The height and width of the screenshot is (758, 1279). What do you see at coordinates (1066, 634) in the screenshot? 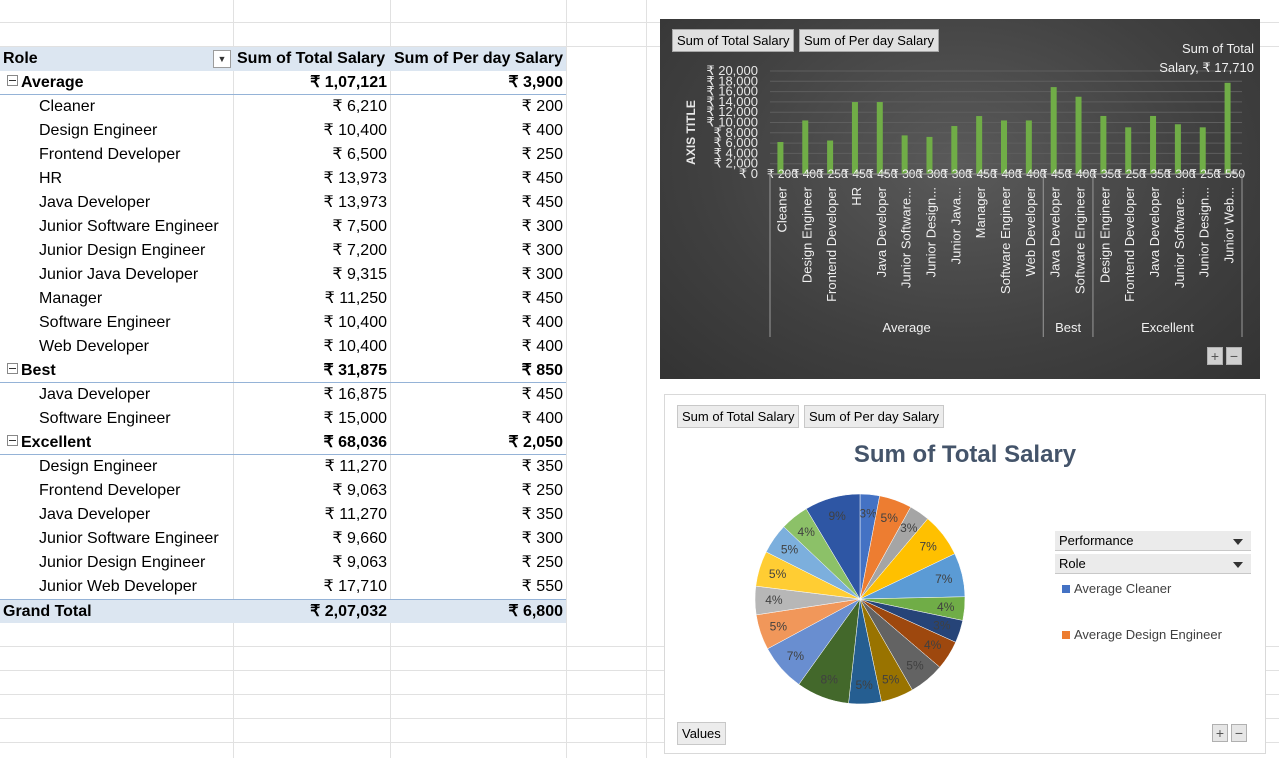
I see `legend-swatch` at bounding box center [1066, 634].